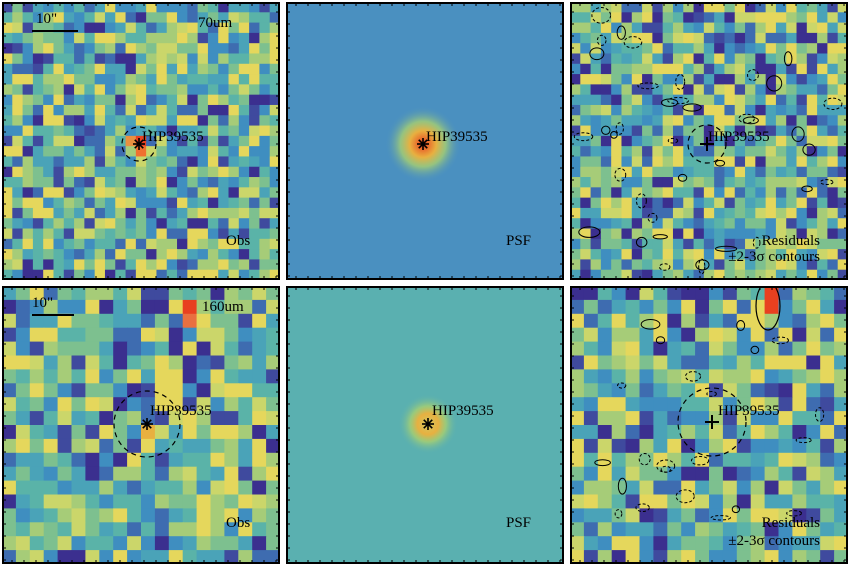 This screenshot has height=566, width=850. I want to click on band-label: 70um, so click(215, 23).